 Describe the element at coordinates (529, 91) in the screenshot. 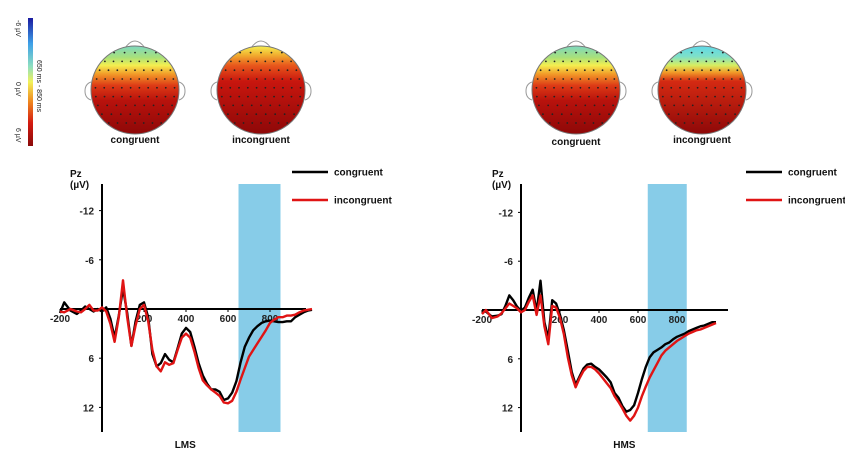

I see `left-ear-outline` at that location.